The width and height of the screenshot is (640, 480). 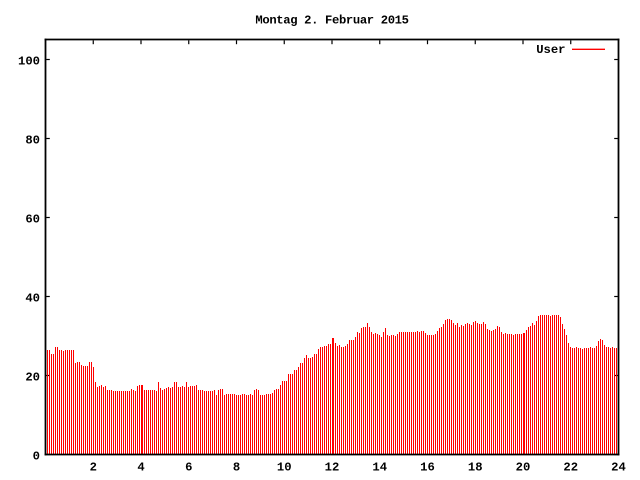 What do you see at coordinates (331, 20) in the screenshot?
I see `svg-text: Montag 2. Februar 2015` at bounding box center [331, 20].